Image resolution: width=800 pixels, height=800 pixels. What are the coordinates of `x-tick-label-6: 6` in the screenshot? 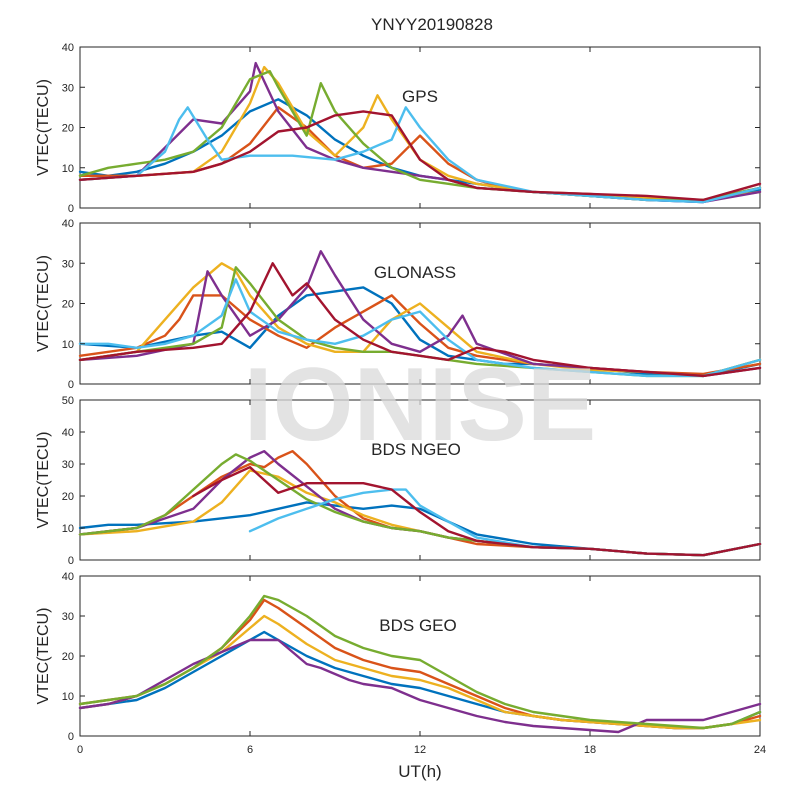 It's located at (250, 750).